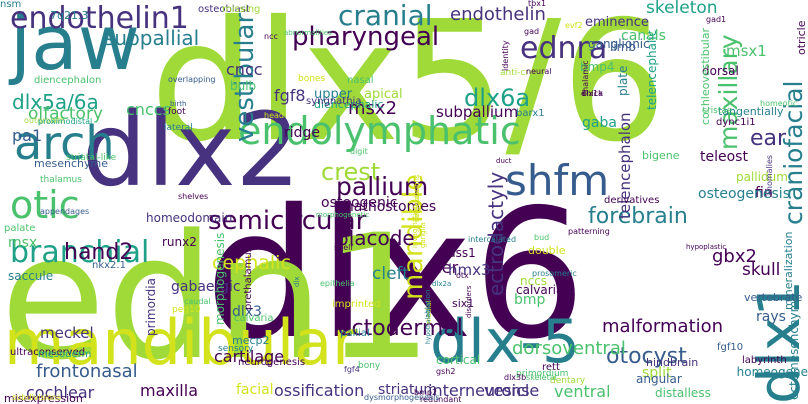 The width and height of the screenshot is (808, 404). Describe the element at coordinates (65, 211) in the screenshot. I see `word-appendages: appendages` at that location.